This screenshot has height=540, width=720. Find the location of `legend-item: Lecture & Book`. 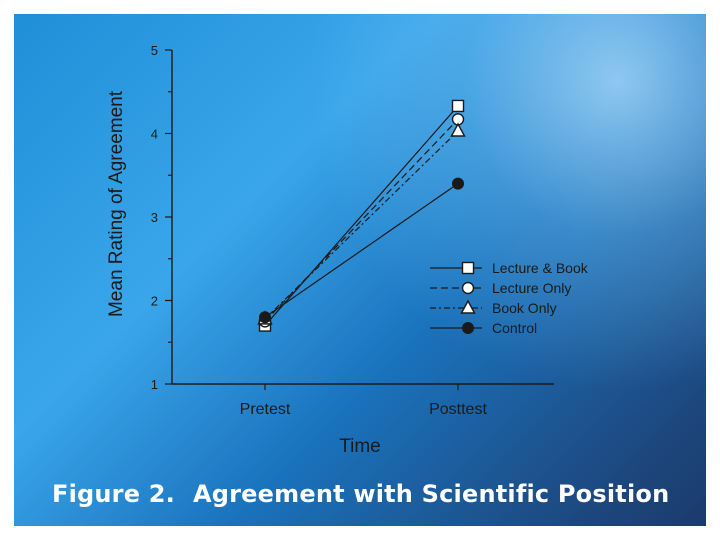

legend-item: Lecture & Book is located at coordinates (509, 268).